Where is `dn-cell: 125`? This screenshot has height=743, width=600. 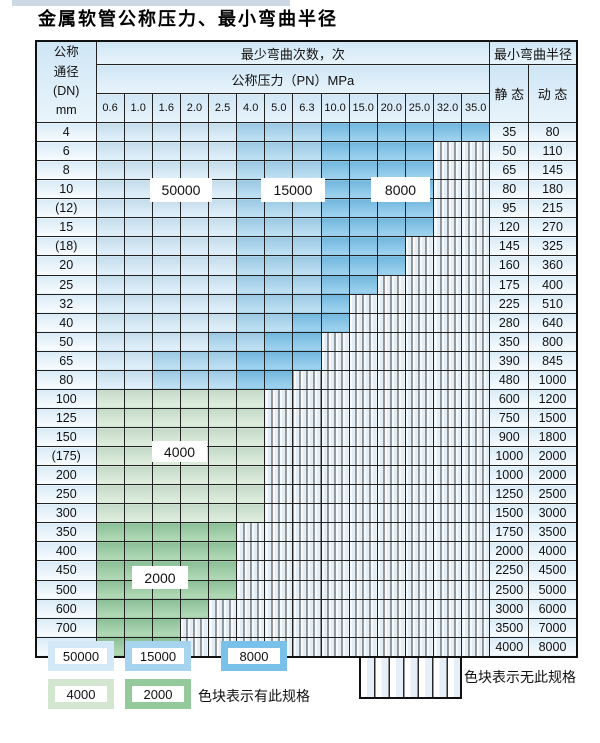 dn-cell: 125 is located at coordinates (66, 418).